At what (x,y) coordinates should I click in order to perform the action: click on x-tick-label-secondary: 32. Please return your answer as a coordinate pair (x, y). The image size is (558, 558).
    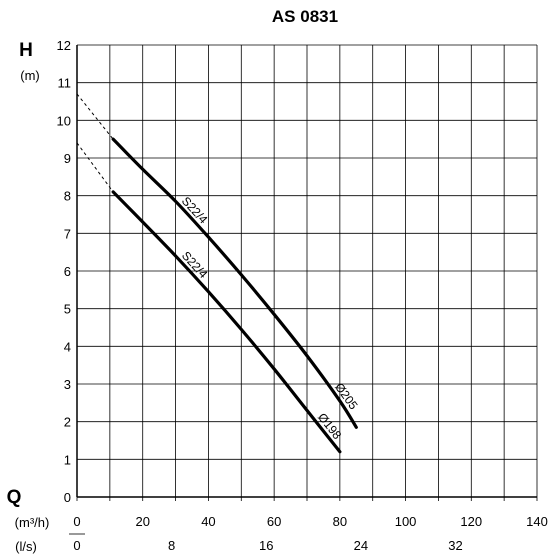
    Looking at the image, I should click on (455, 545).